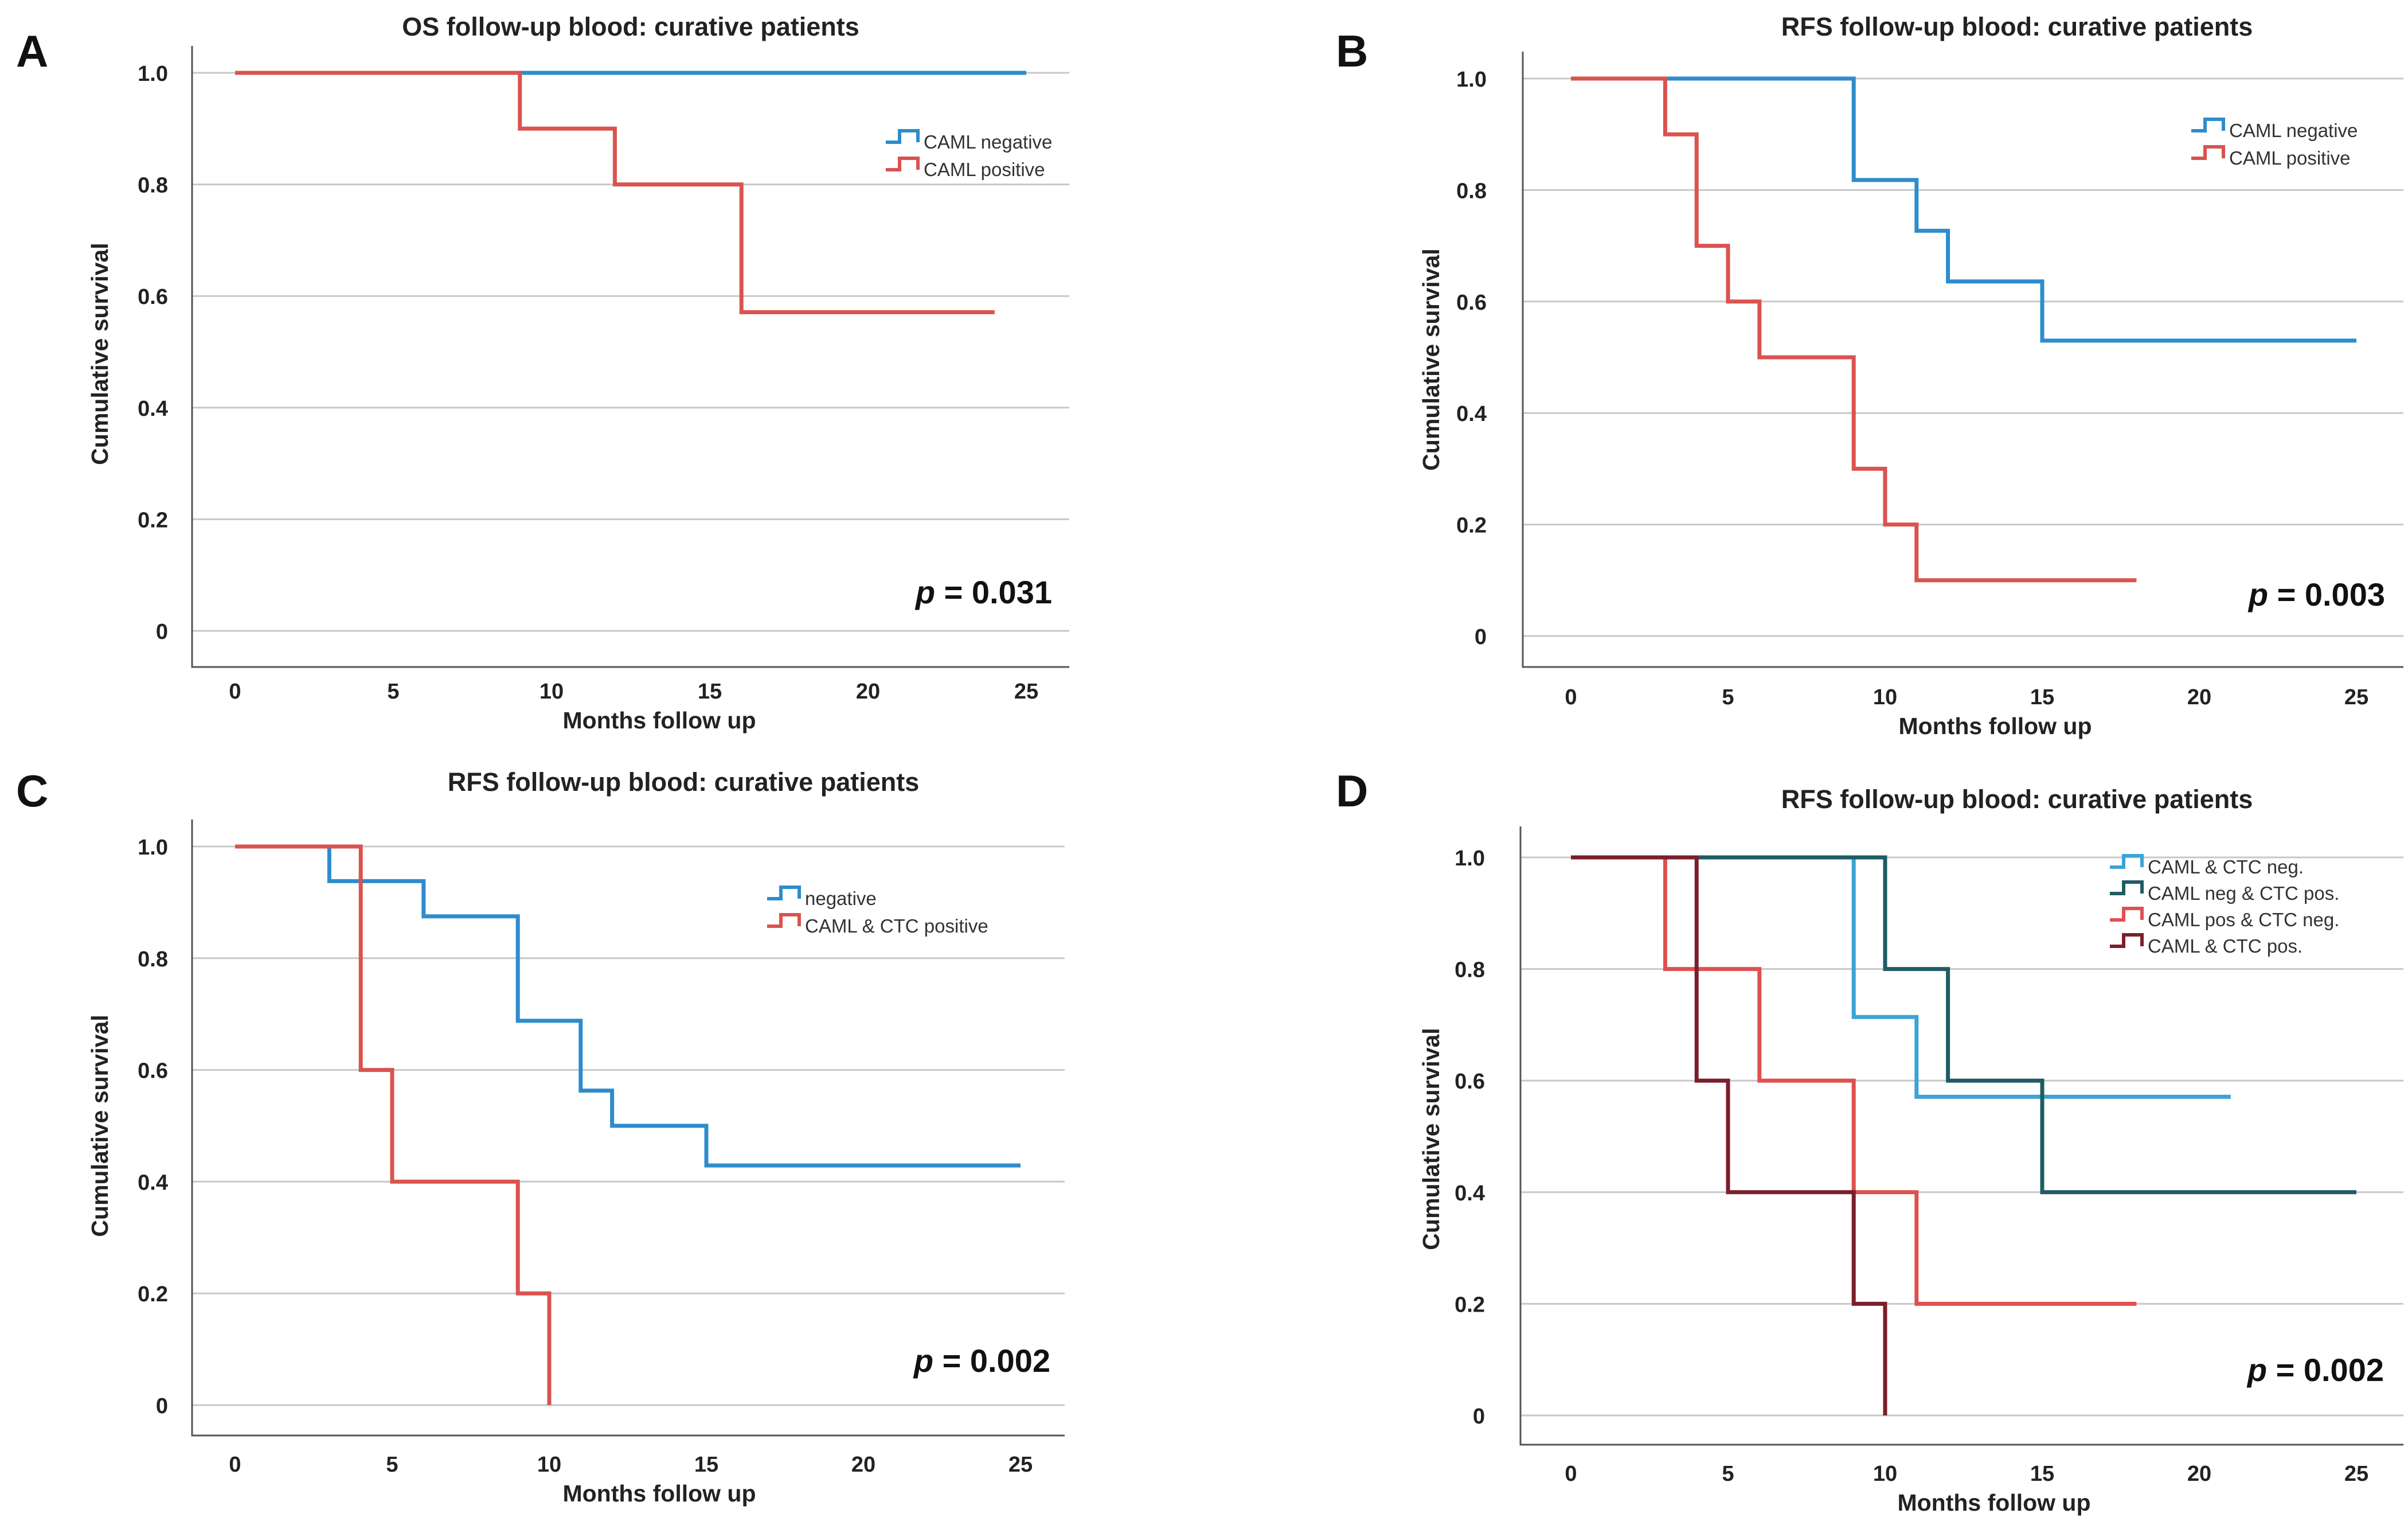 The image size is (2408, 1533). What do you see at coordinates (1431, 1139) in the screenshot?
I see `y-axis-label-d: Cumulative survival` at bounding box center [1431, 1139].